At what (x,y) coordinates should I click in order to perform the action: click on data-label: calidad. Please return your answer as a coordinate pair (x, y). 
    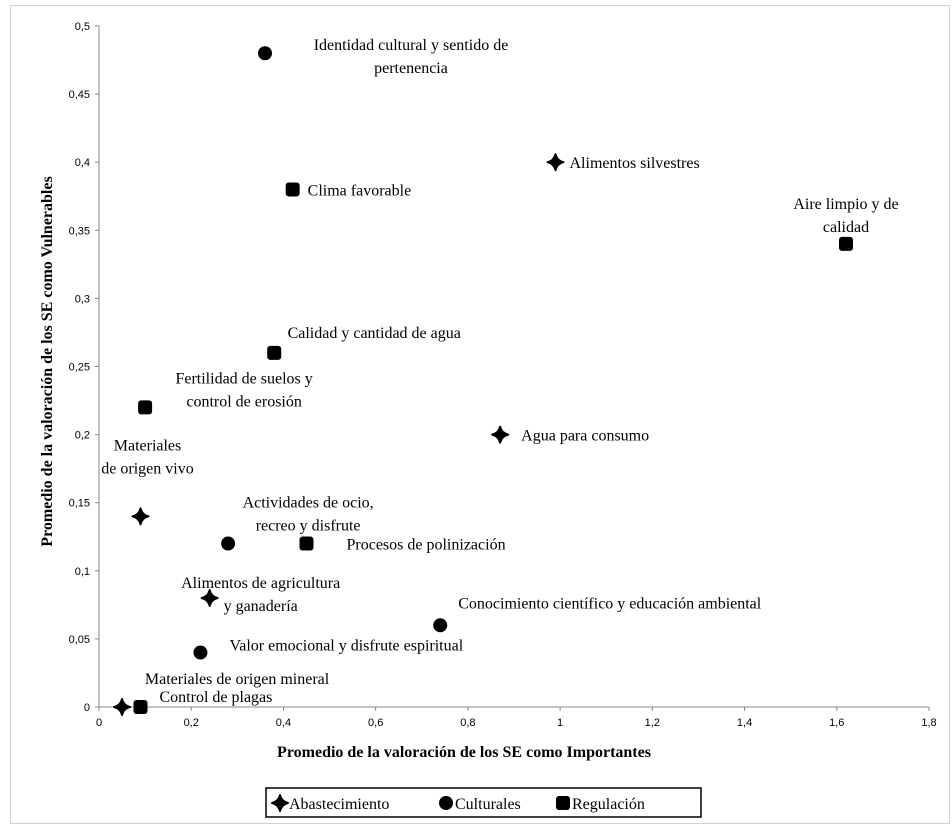
    Looking at the image, I should click on (846, 227).